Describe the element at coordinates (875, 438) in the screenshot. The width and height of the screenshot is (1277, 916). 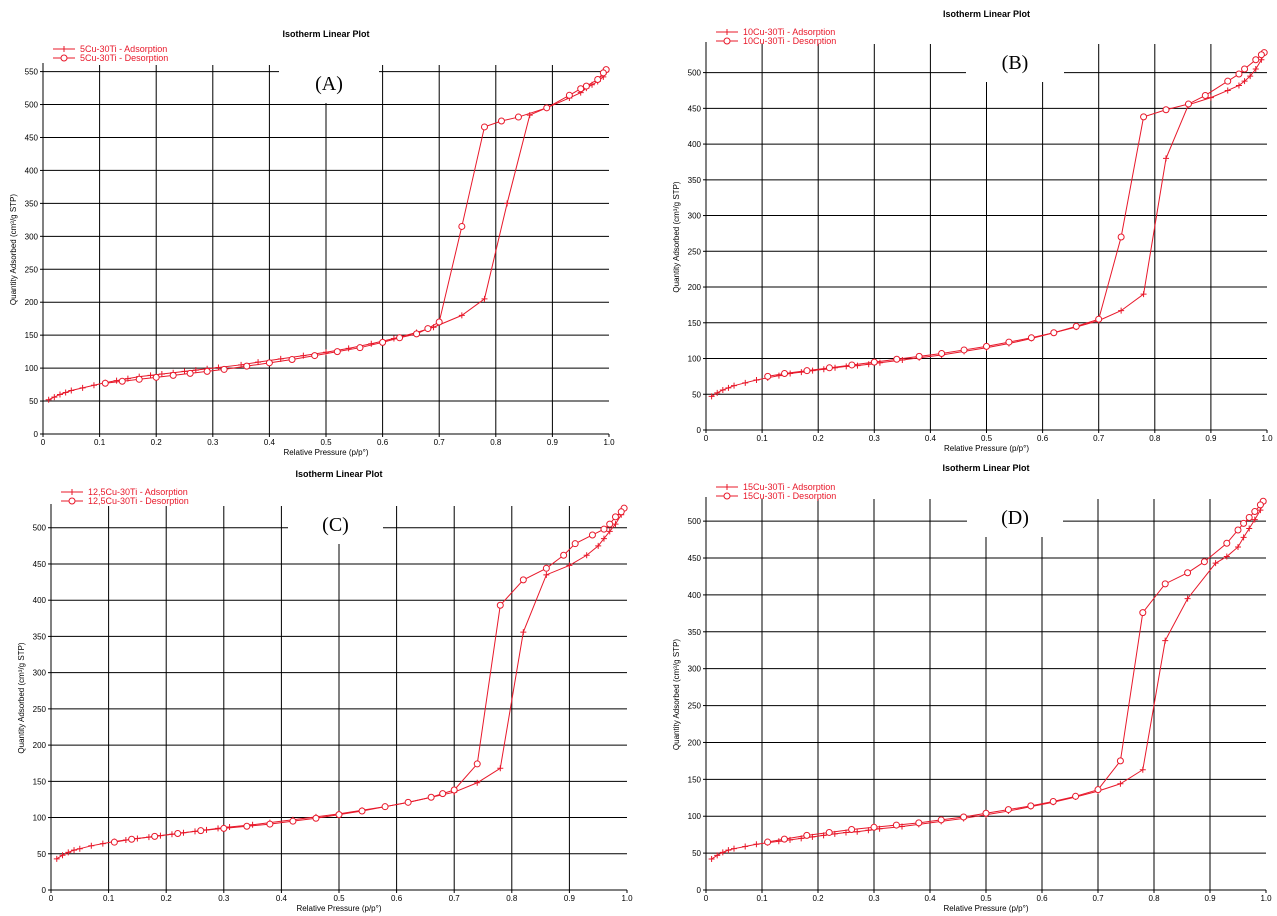
I see `x-tick-label: 0.3` at that location.